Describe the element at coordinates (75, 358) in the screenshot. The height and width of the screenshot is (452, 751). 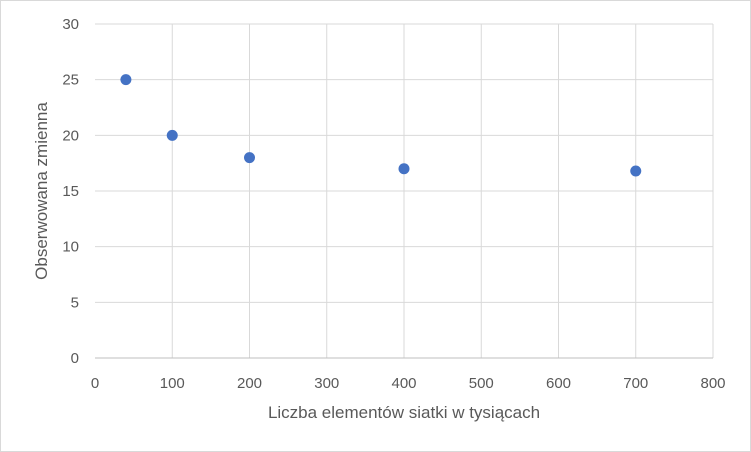
I see `y-tick-label: 0` at that location.